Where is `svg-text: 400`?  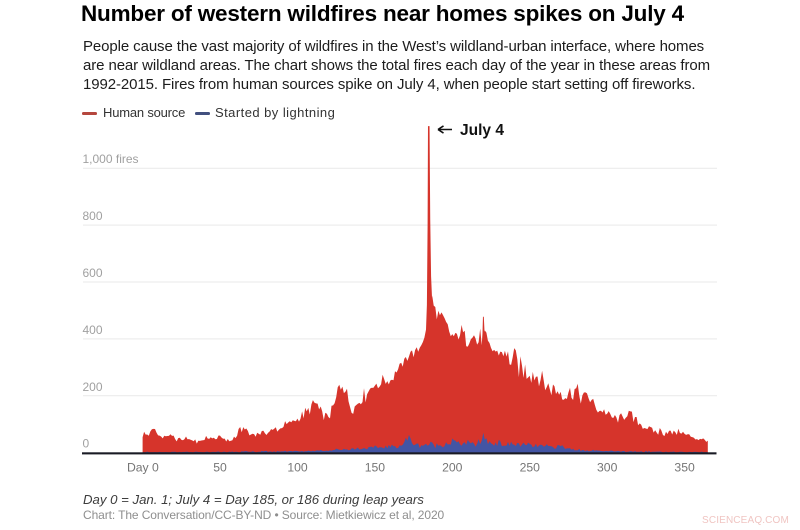
svg-text: 400 is located at coordinates (93, 330).